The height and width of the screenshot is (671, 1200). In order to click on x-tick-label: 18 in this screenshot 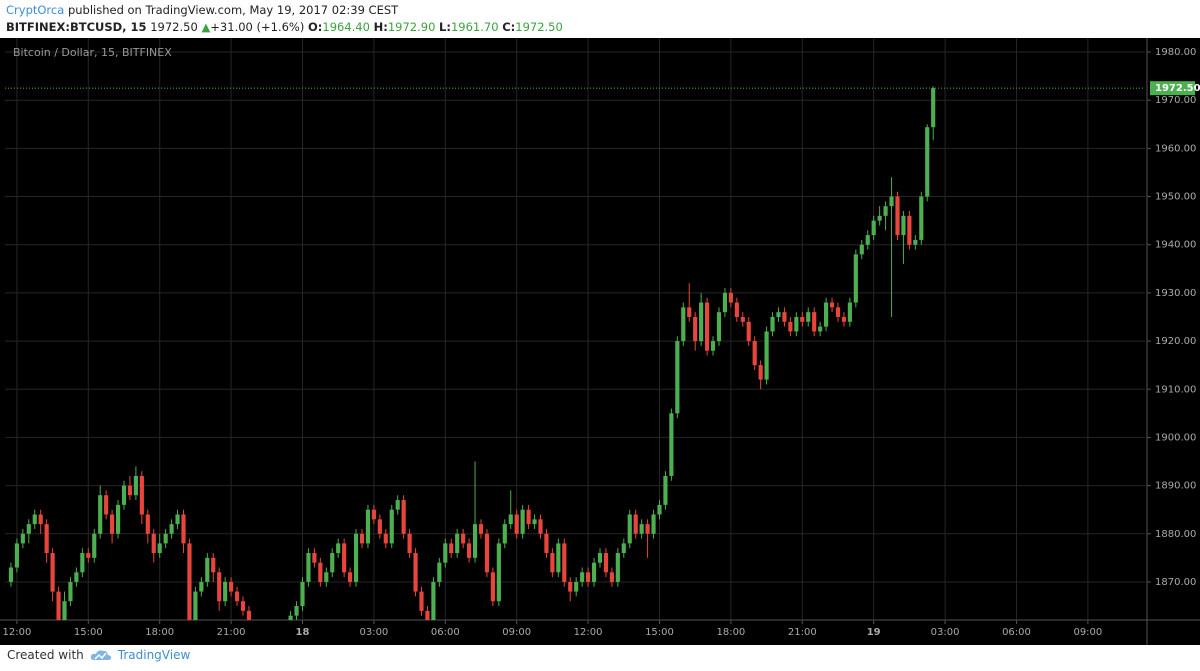, I will do `click(303, 632)`.